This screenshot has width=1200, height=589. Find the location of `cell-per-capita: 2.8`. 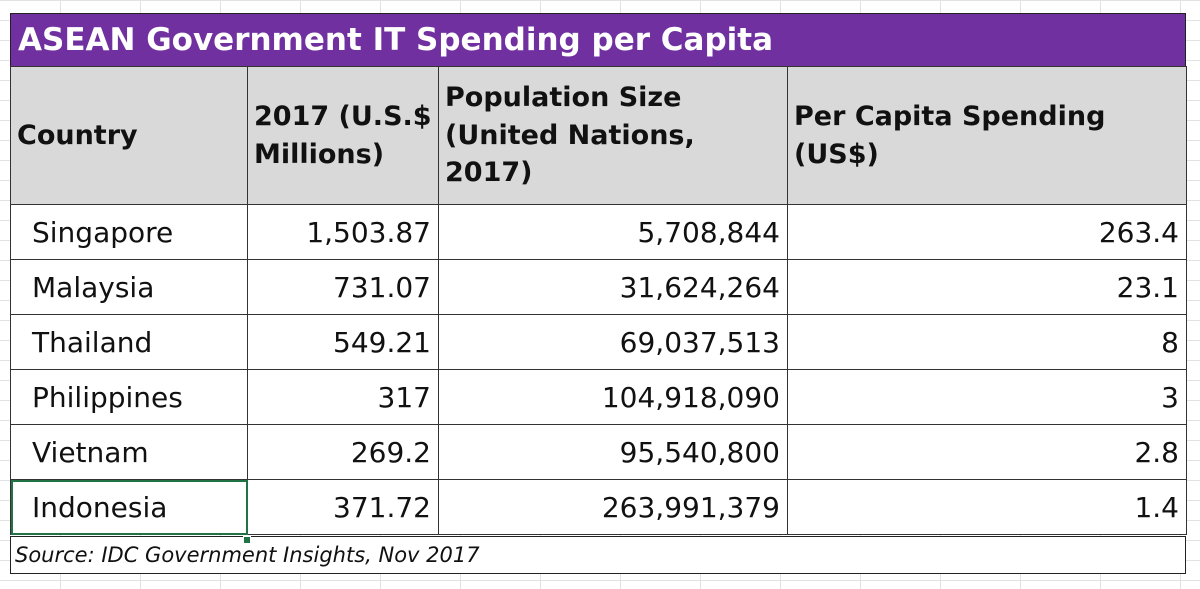

cell-per-capita: 2.8 is located at coordinates (987, 452).